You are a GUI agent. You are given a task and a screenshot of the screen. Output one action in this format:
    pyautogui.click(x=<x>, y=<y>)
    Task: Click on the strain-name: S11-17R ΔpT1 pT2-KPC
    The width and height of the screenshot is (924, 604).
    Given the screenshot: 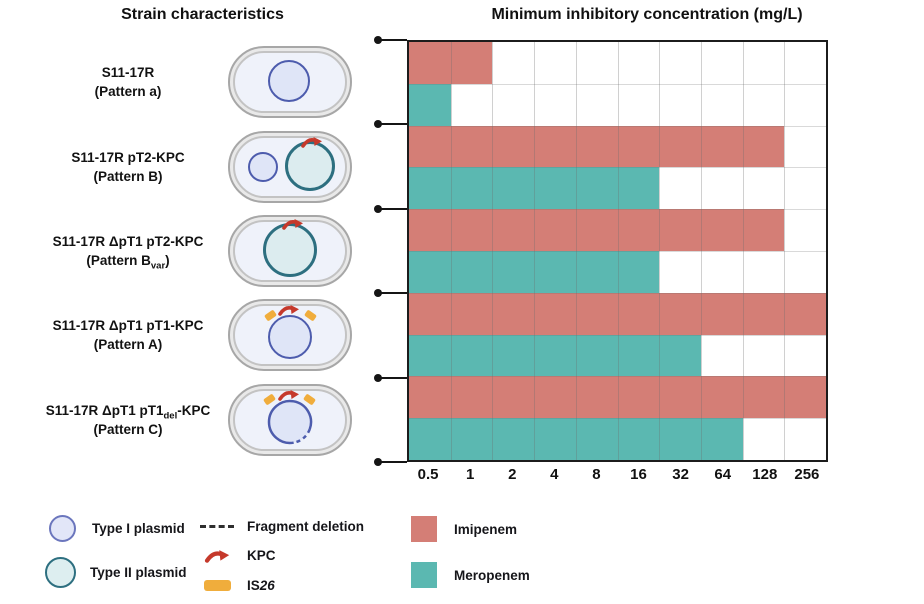 What is the action you would take?
    pyautogui.click(x=128, y=241)
    